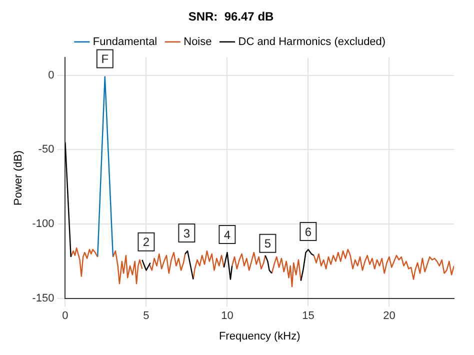 This screenshot has width=474, height=355. What do you see at coordinates (46, 150) in the screenshot?
I see `y-tick-label: -50` at bounding box center [46, 150].